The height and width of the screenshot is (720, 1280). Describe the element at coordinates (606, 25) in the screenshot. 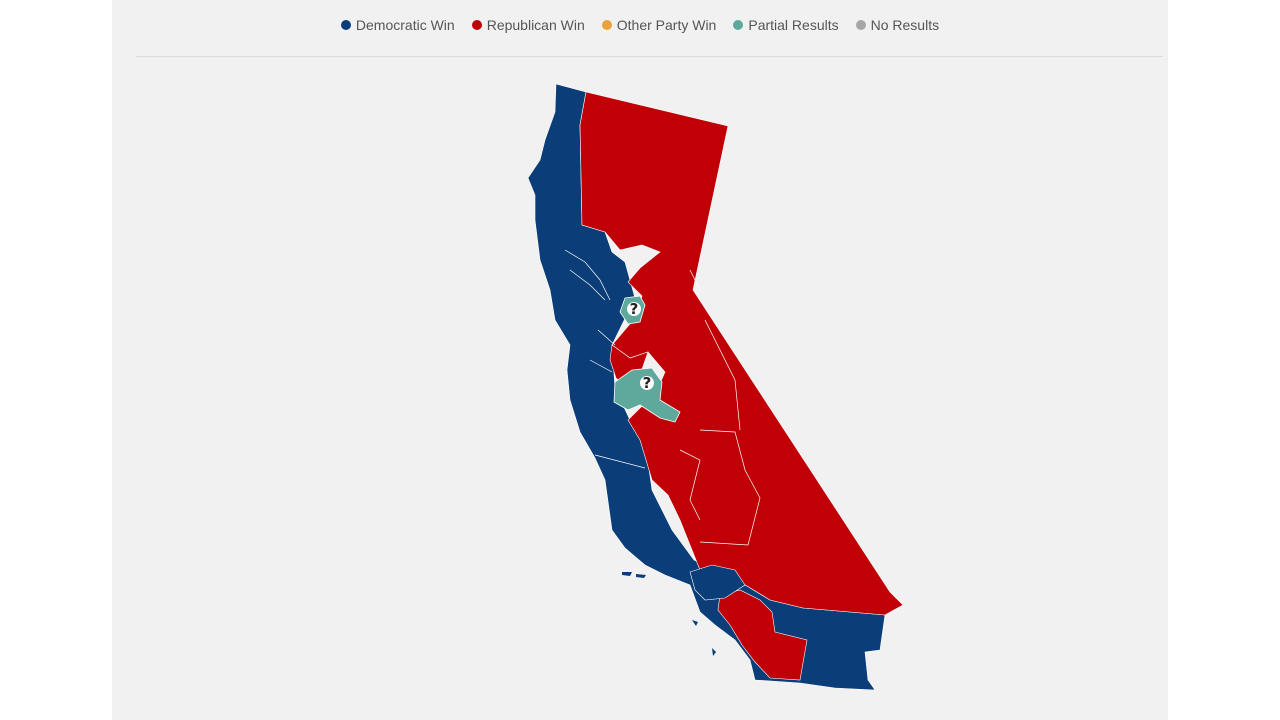

I see `other-party-dot-icon` at that location.